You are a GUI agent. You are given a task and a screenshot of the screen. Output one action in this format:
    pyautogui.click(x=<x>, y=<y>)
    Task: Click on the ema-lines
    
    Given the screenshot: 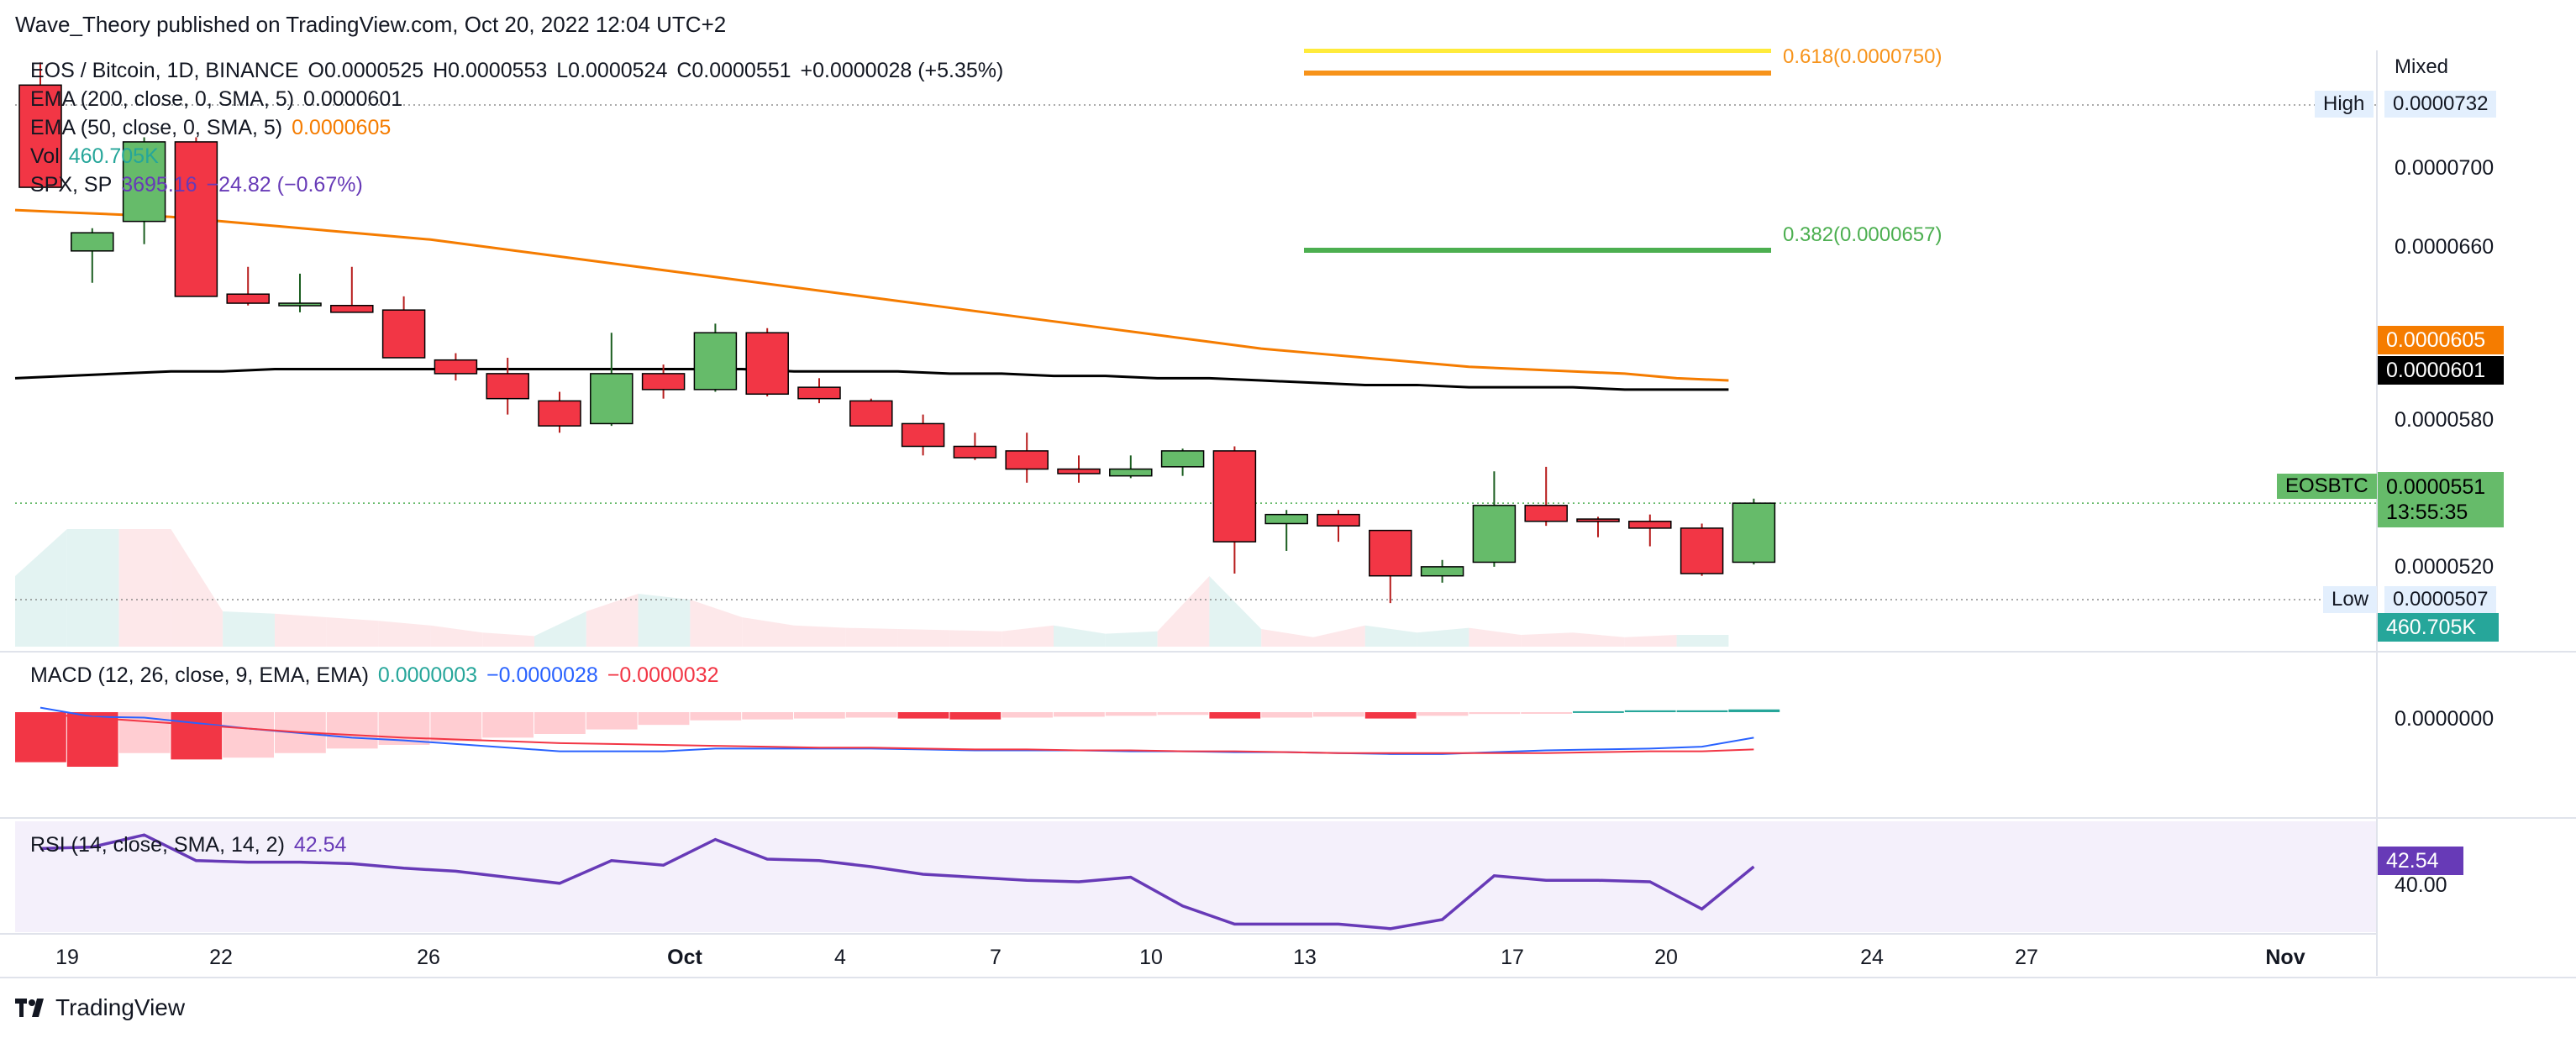 What is the action you would take?
    pyautogui.click(x=871, y=299)
    